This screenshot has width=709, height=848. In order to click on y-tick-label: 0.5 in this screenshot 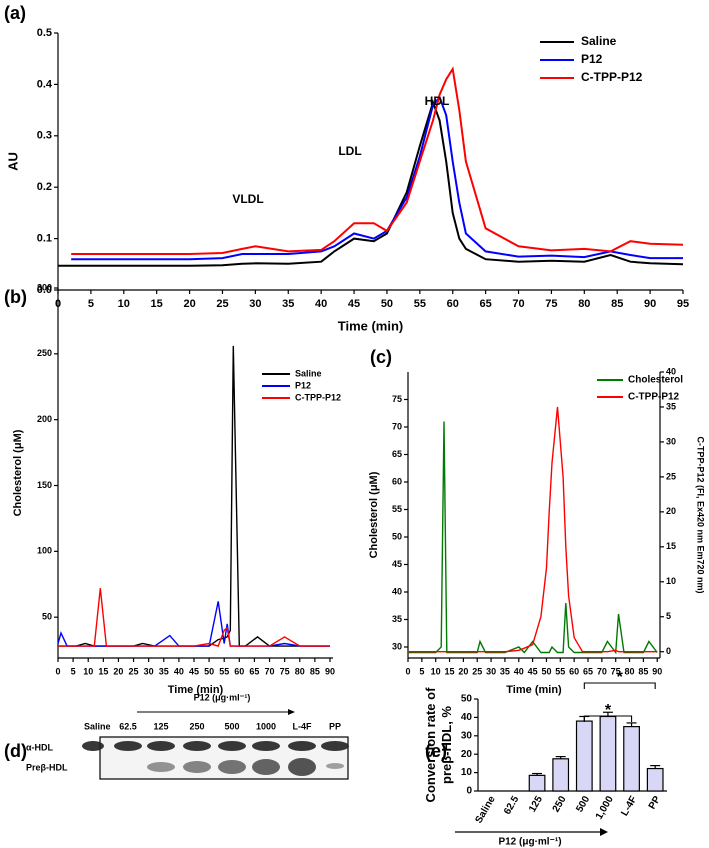, I will do `click(44, 33)`.